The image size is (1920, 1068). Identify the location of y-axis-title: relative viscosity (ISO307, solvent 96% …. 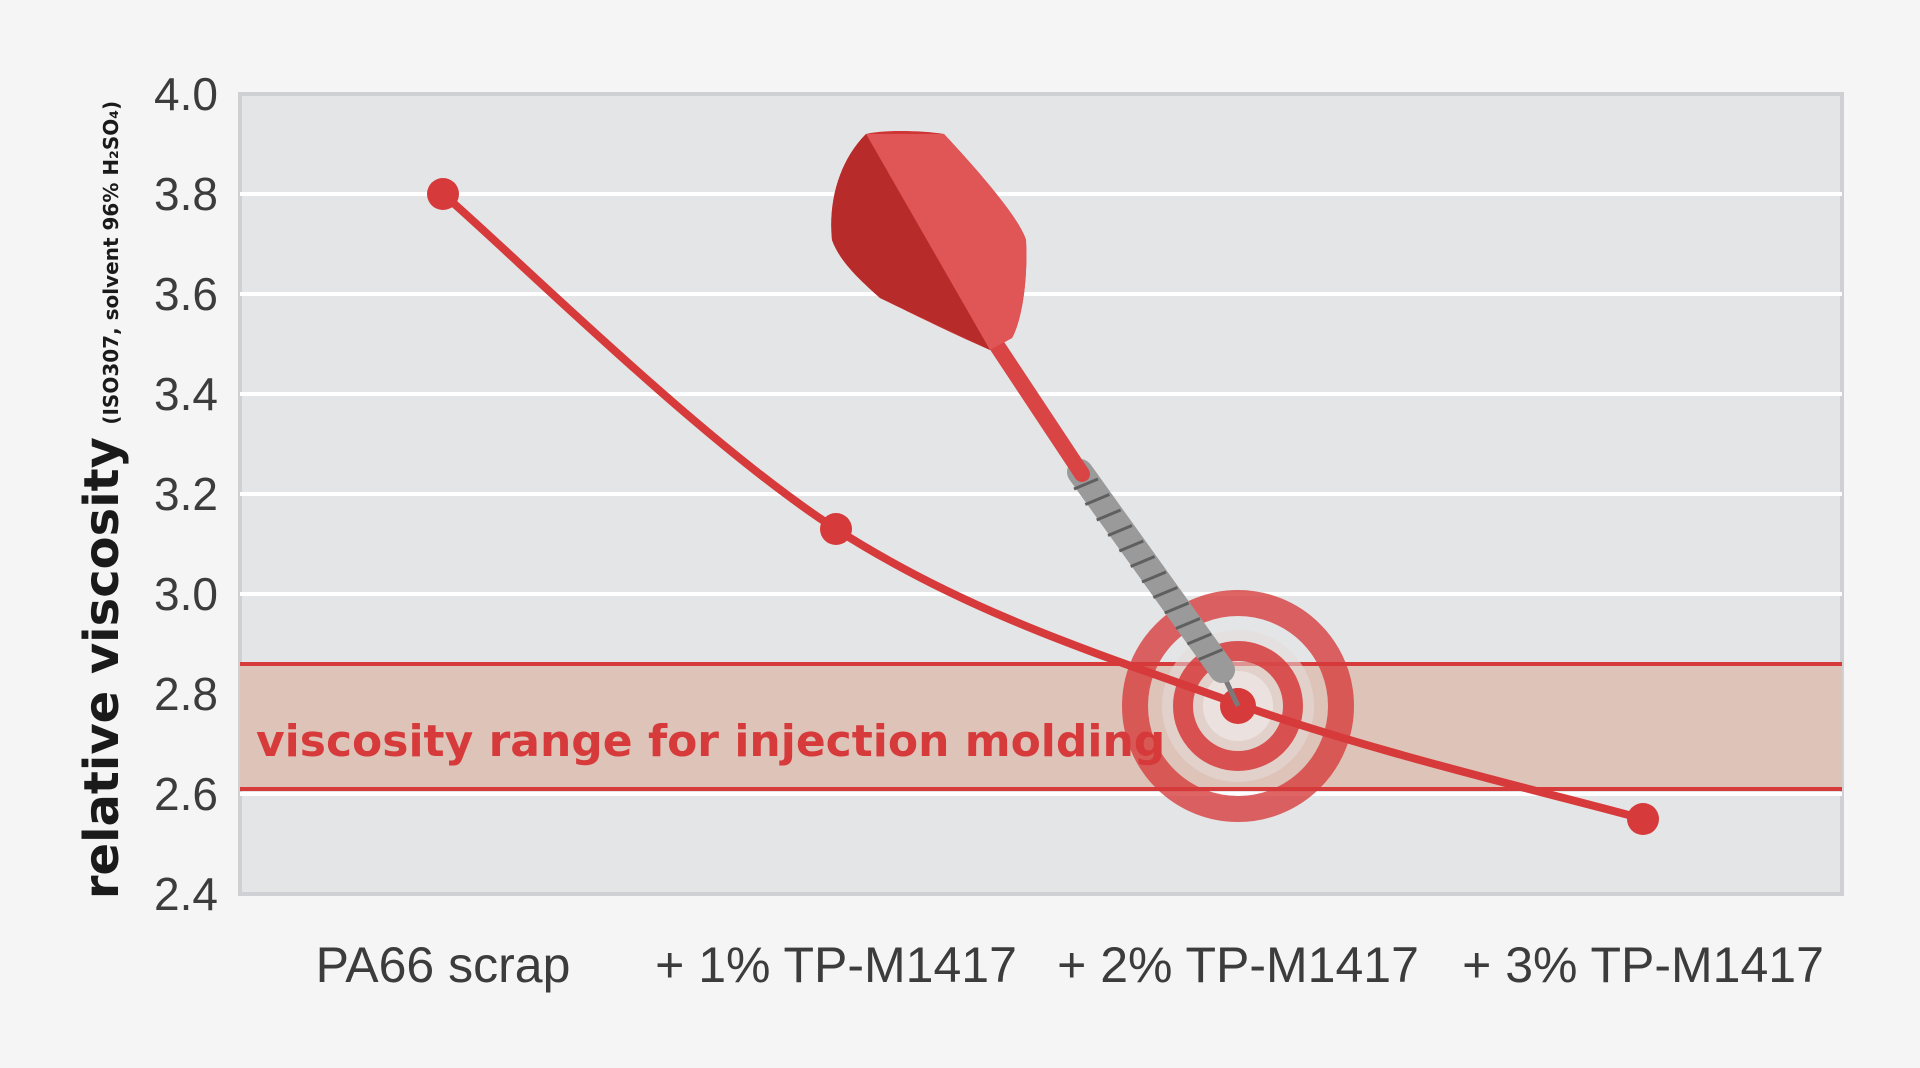
(102, 500).